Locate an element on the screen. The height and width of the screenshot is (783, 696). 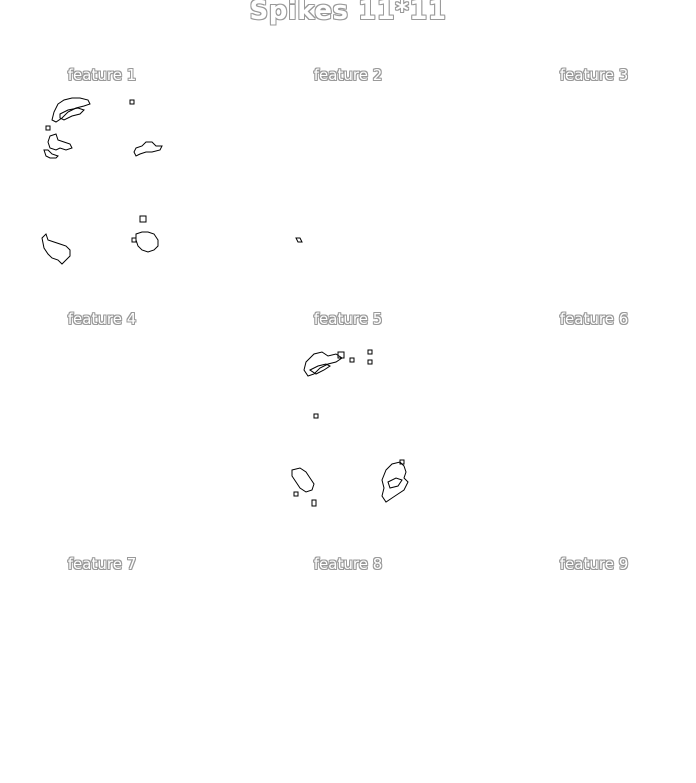
panel-title: feature 3 is located at coordinates (594, 75).